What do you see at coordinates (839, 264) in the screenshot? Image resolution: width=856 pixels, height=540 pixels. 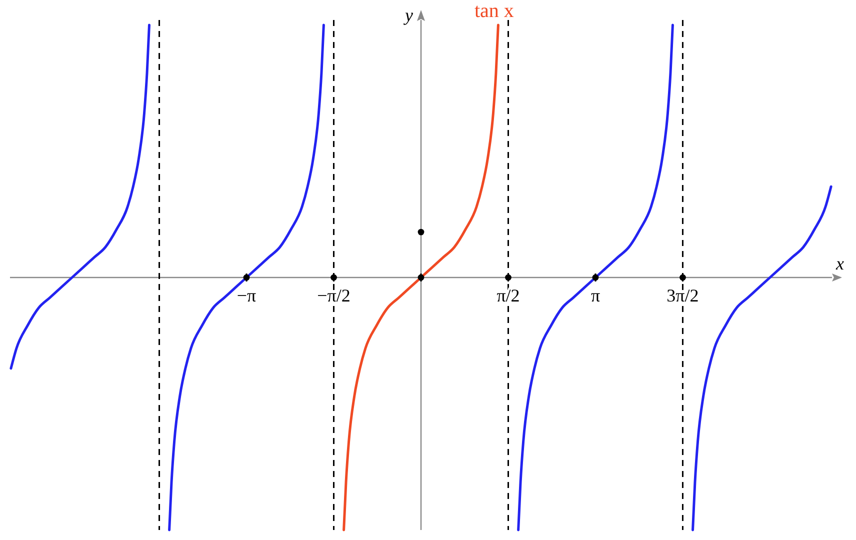 I see `x-axis-title: x` at bounding box center [839, 264].